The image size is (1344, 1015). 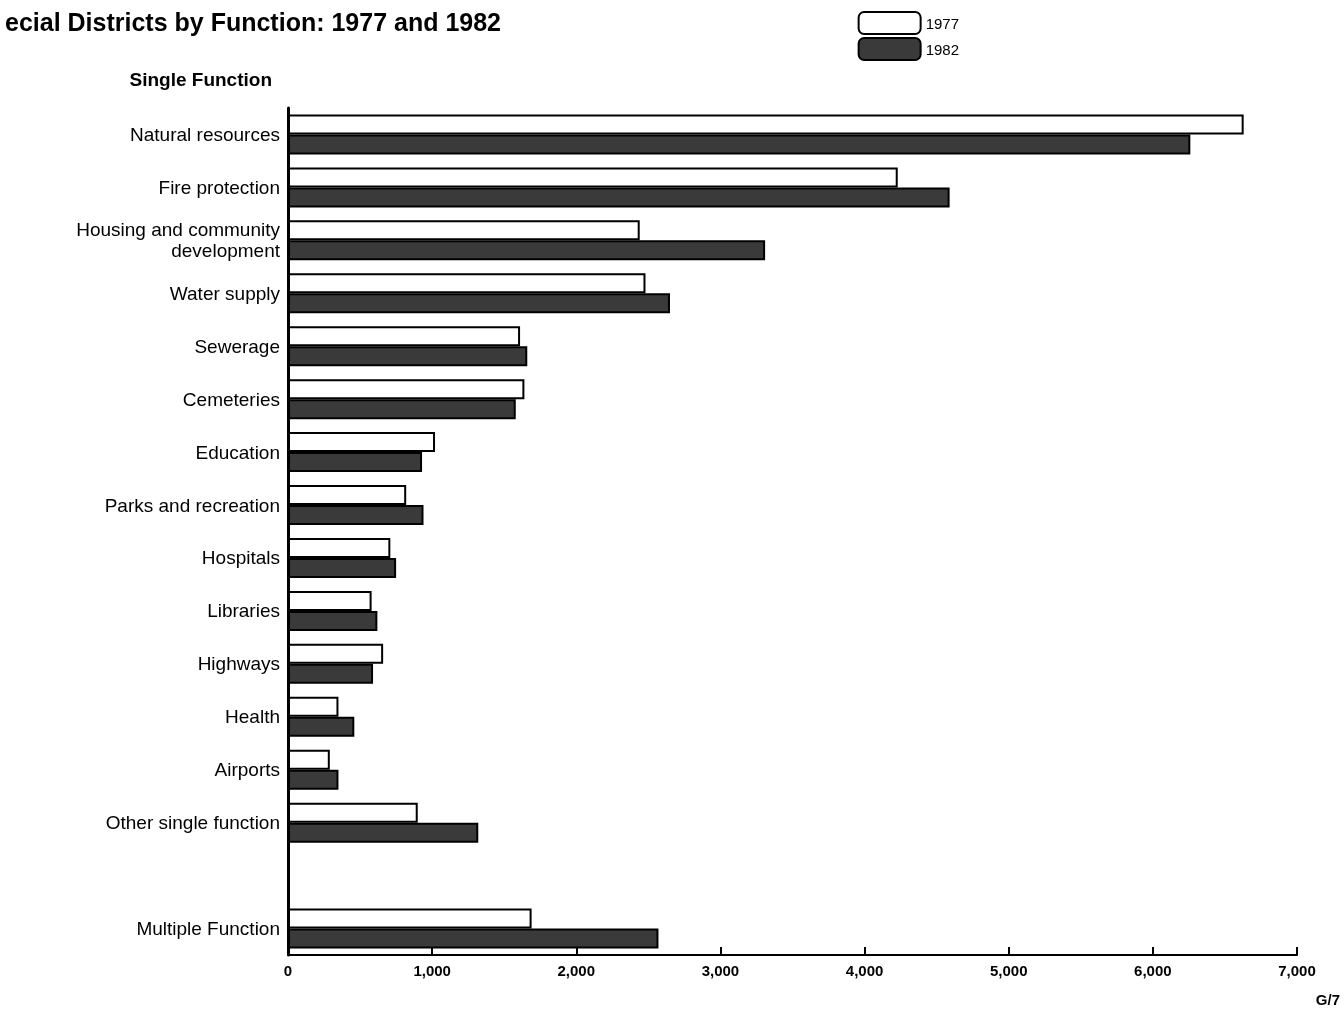 I want to click on x-tick-label: 6,000, so click(x=1153, y=970).